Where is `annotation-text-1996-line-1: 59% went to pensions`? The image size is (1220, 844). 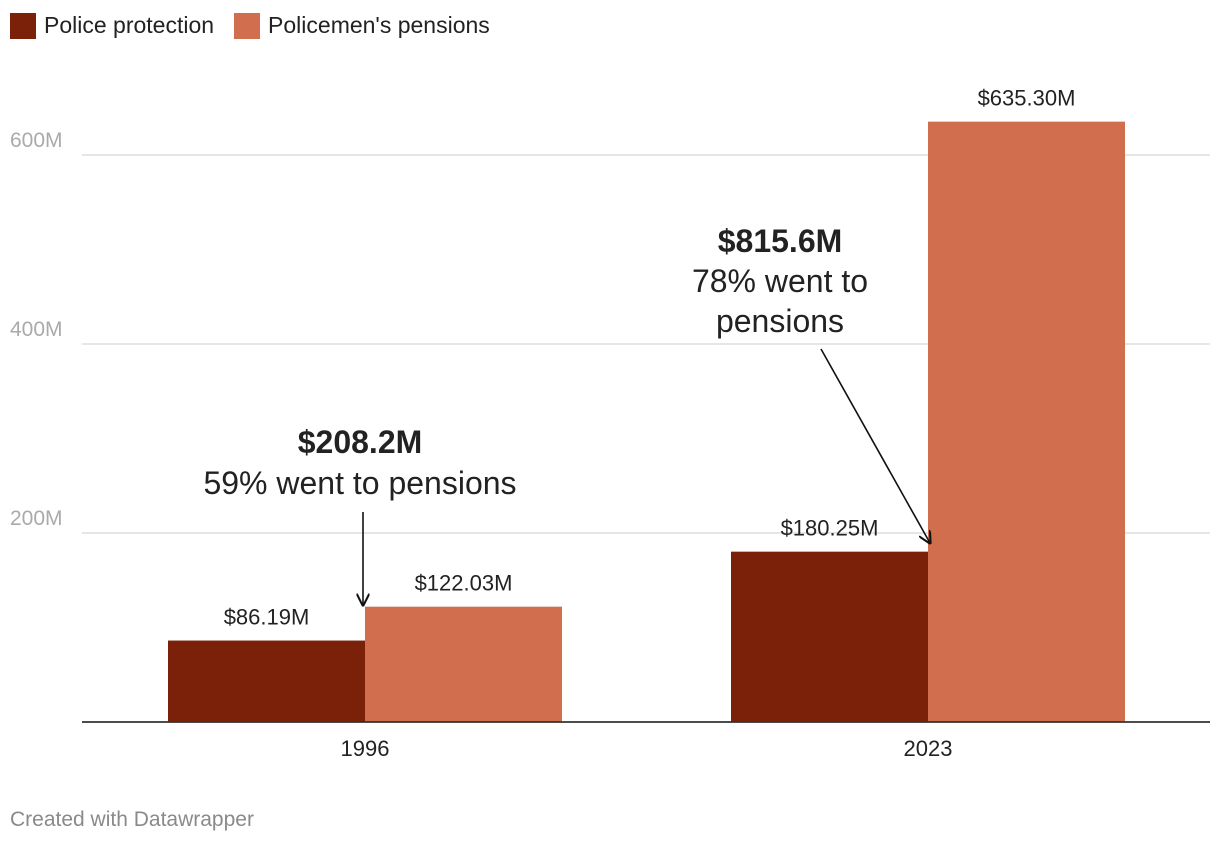
annotation-text-1996-line-1: 59% went to pensions is located at coordinates (359, 483).